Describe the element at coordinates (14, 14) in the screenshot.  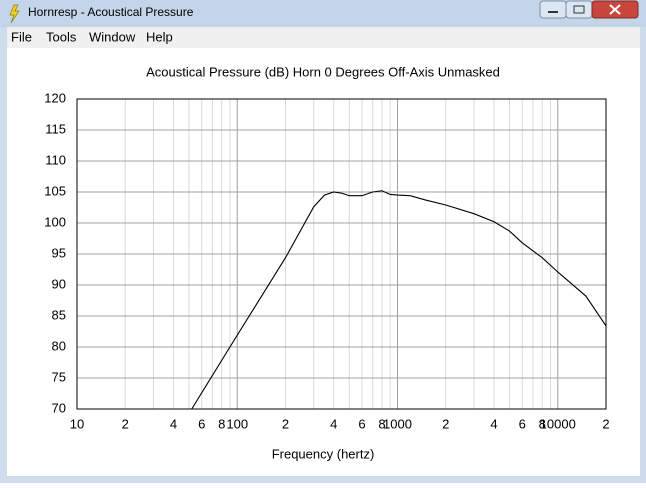
I see `app-icon` at that location.